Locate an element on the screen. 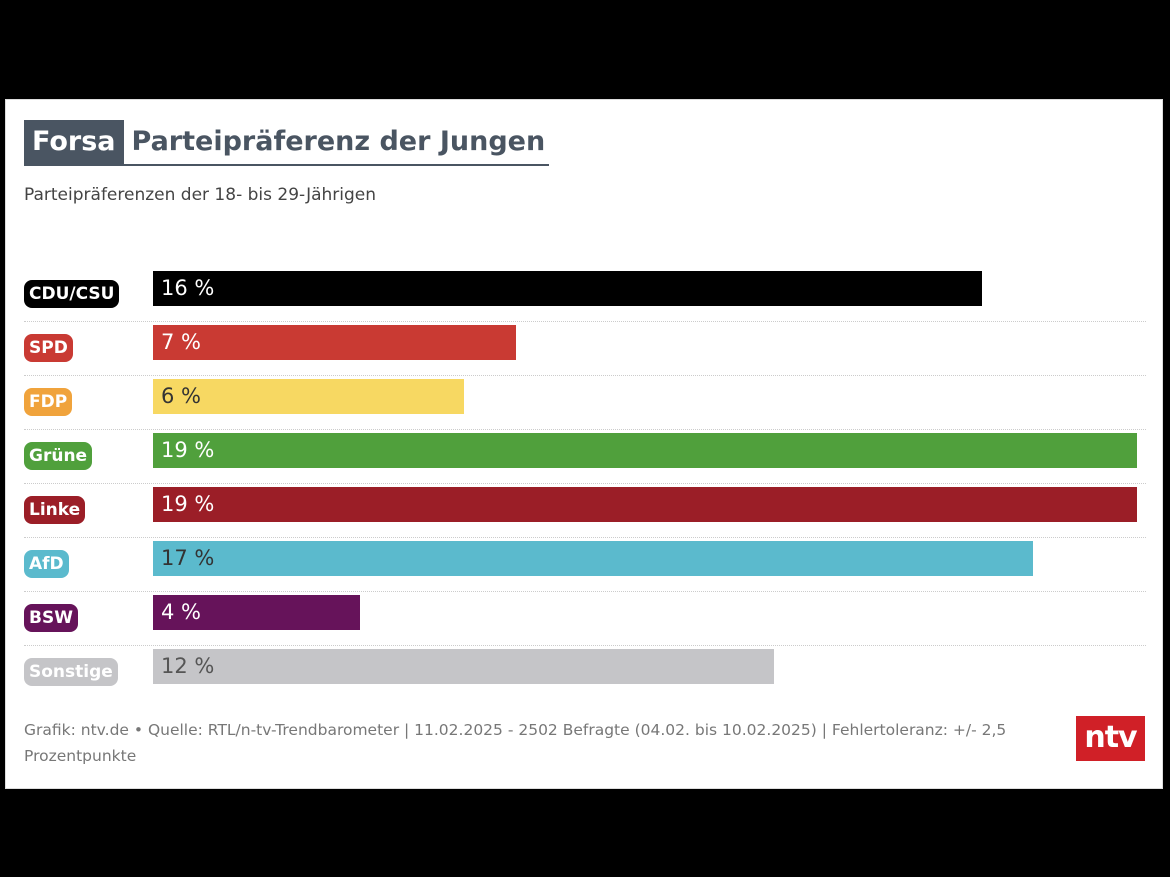 This screenshot has height=877, width=1170. bar-row: Grüne 19 % is located at coordinates (585, 457).